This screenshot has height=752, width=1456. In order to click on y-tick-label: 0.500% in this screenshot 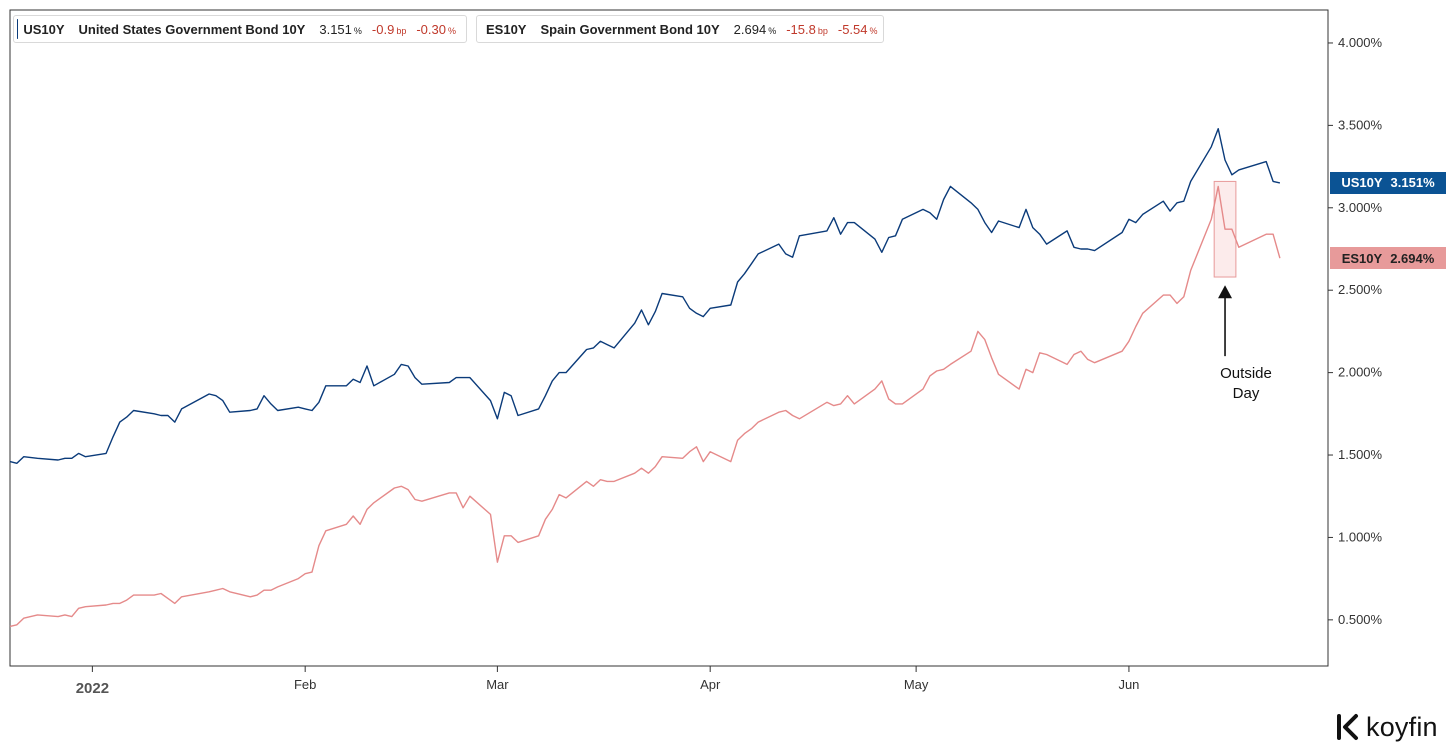, I will do `click(1360, 619)`.